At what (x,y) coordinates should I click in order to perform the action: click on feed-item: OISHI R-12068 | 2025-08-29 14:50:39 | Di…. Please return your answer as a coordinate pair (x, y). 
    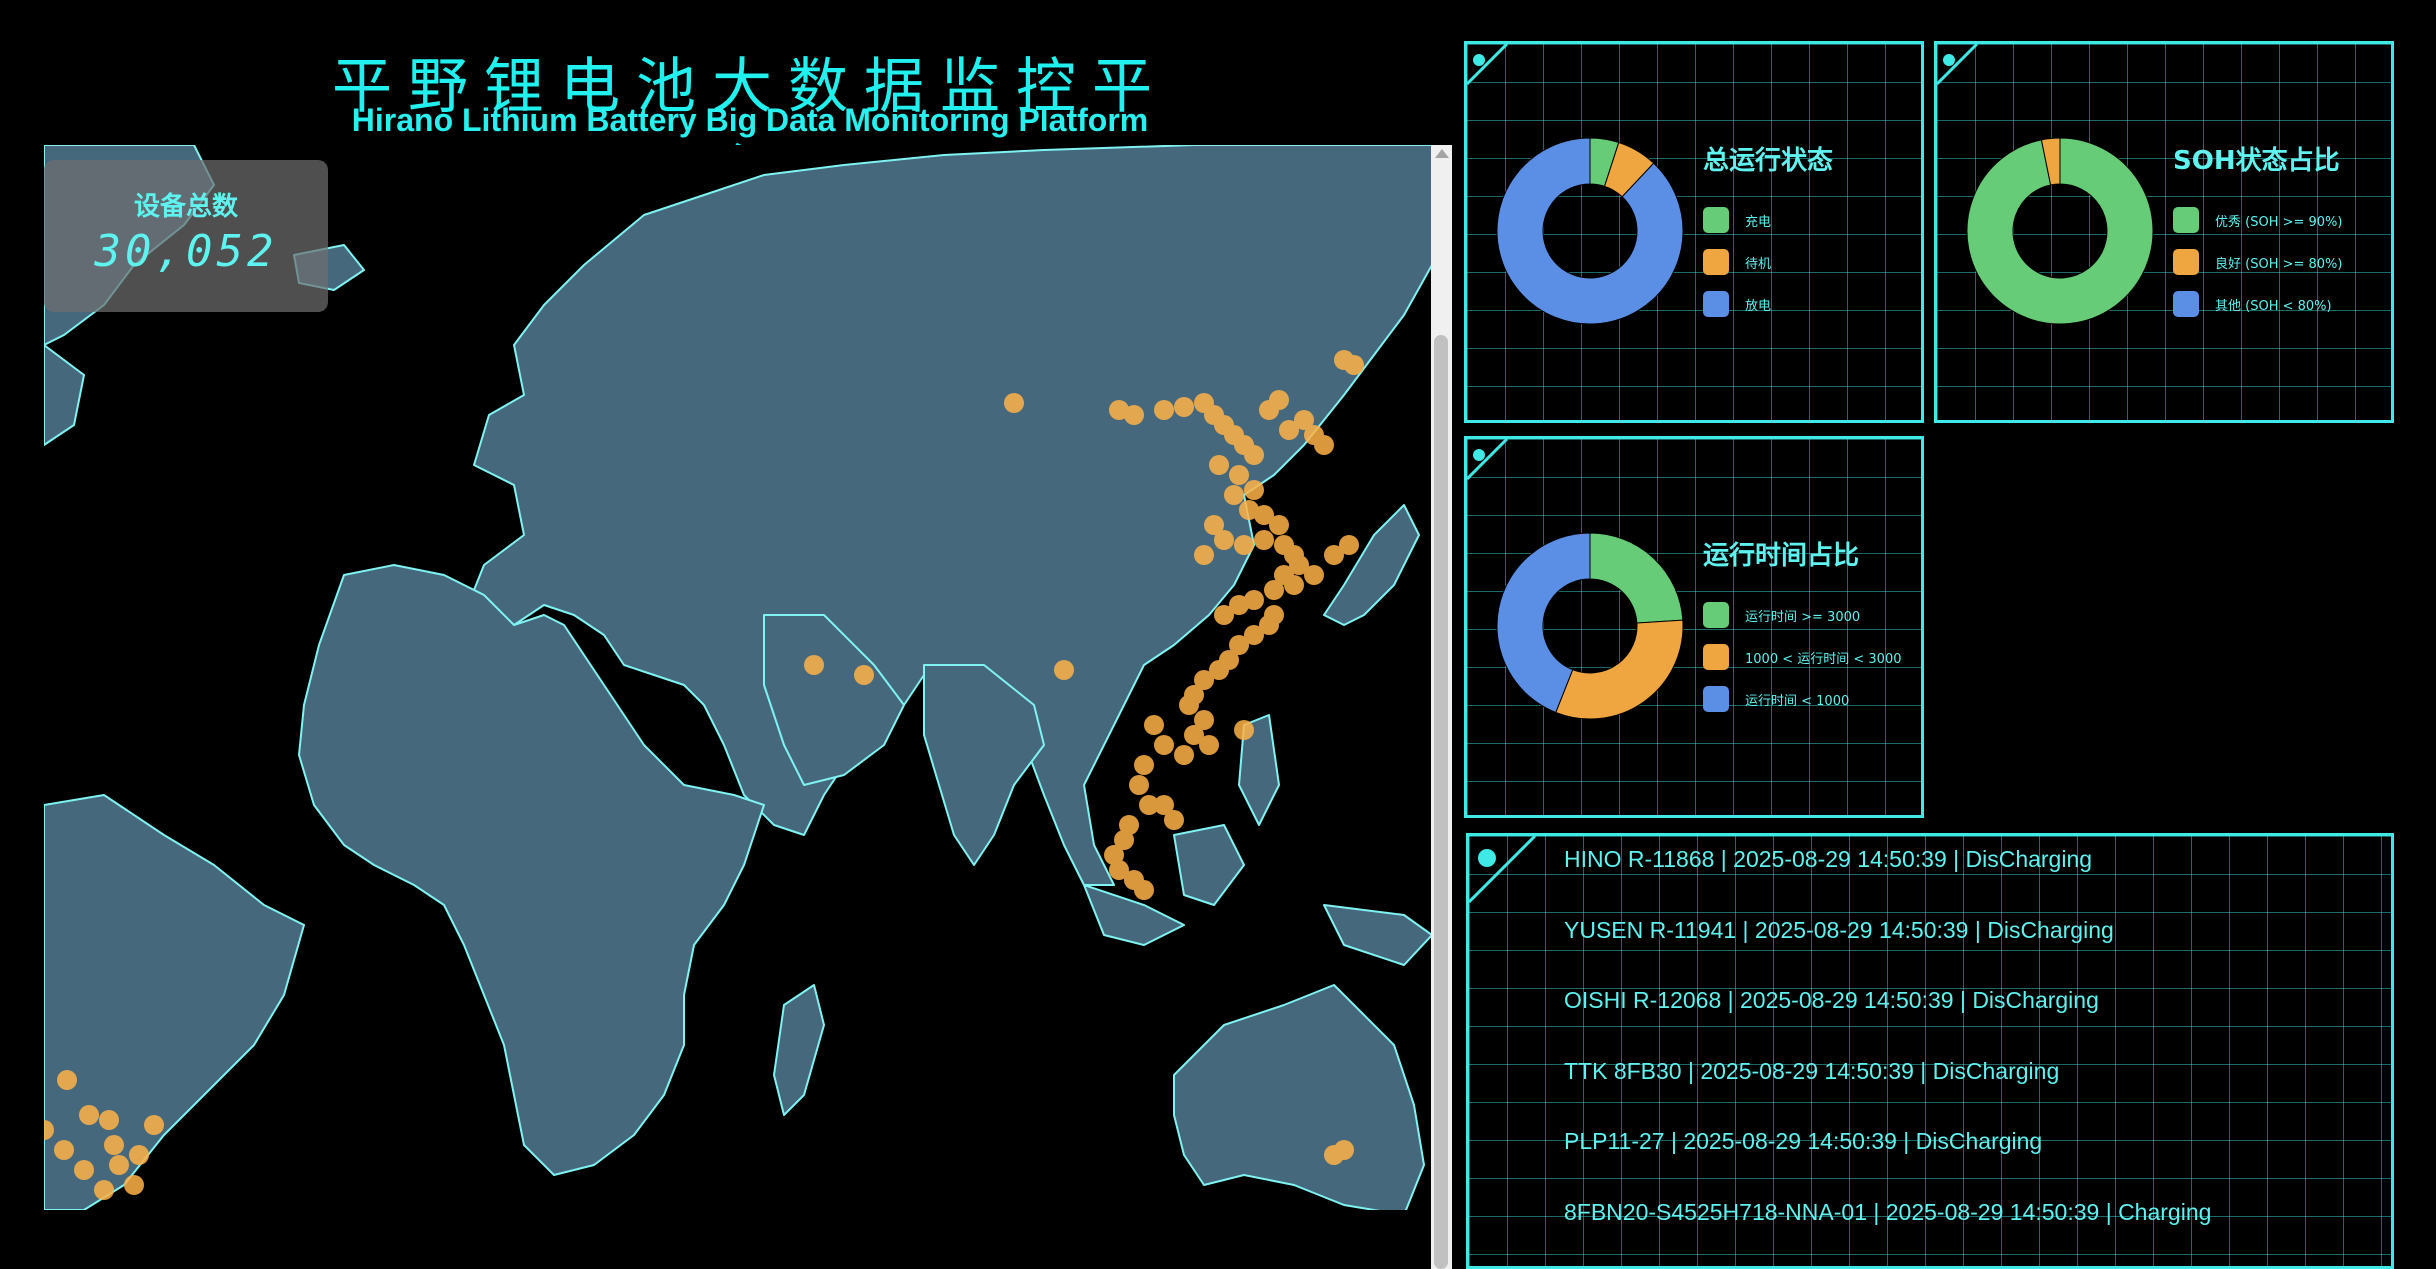
    Looking at the image, I should click on (1831, 1000).